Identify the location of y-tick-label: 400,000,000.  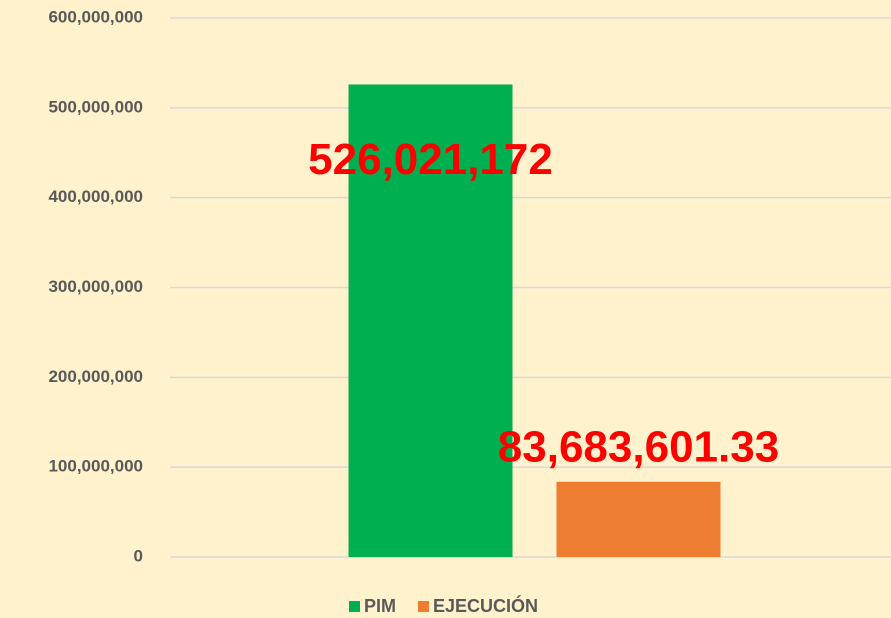
(95, 196).